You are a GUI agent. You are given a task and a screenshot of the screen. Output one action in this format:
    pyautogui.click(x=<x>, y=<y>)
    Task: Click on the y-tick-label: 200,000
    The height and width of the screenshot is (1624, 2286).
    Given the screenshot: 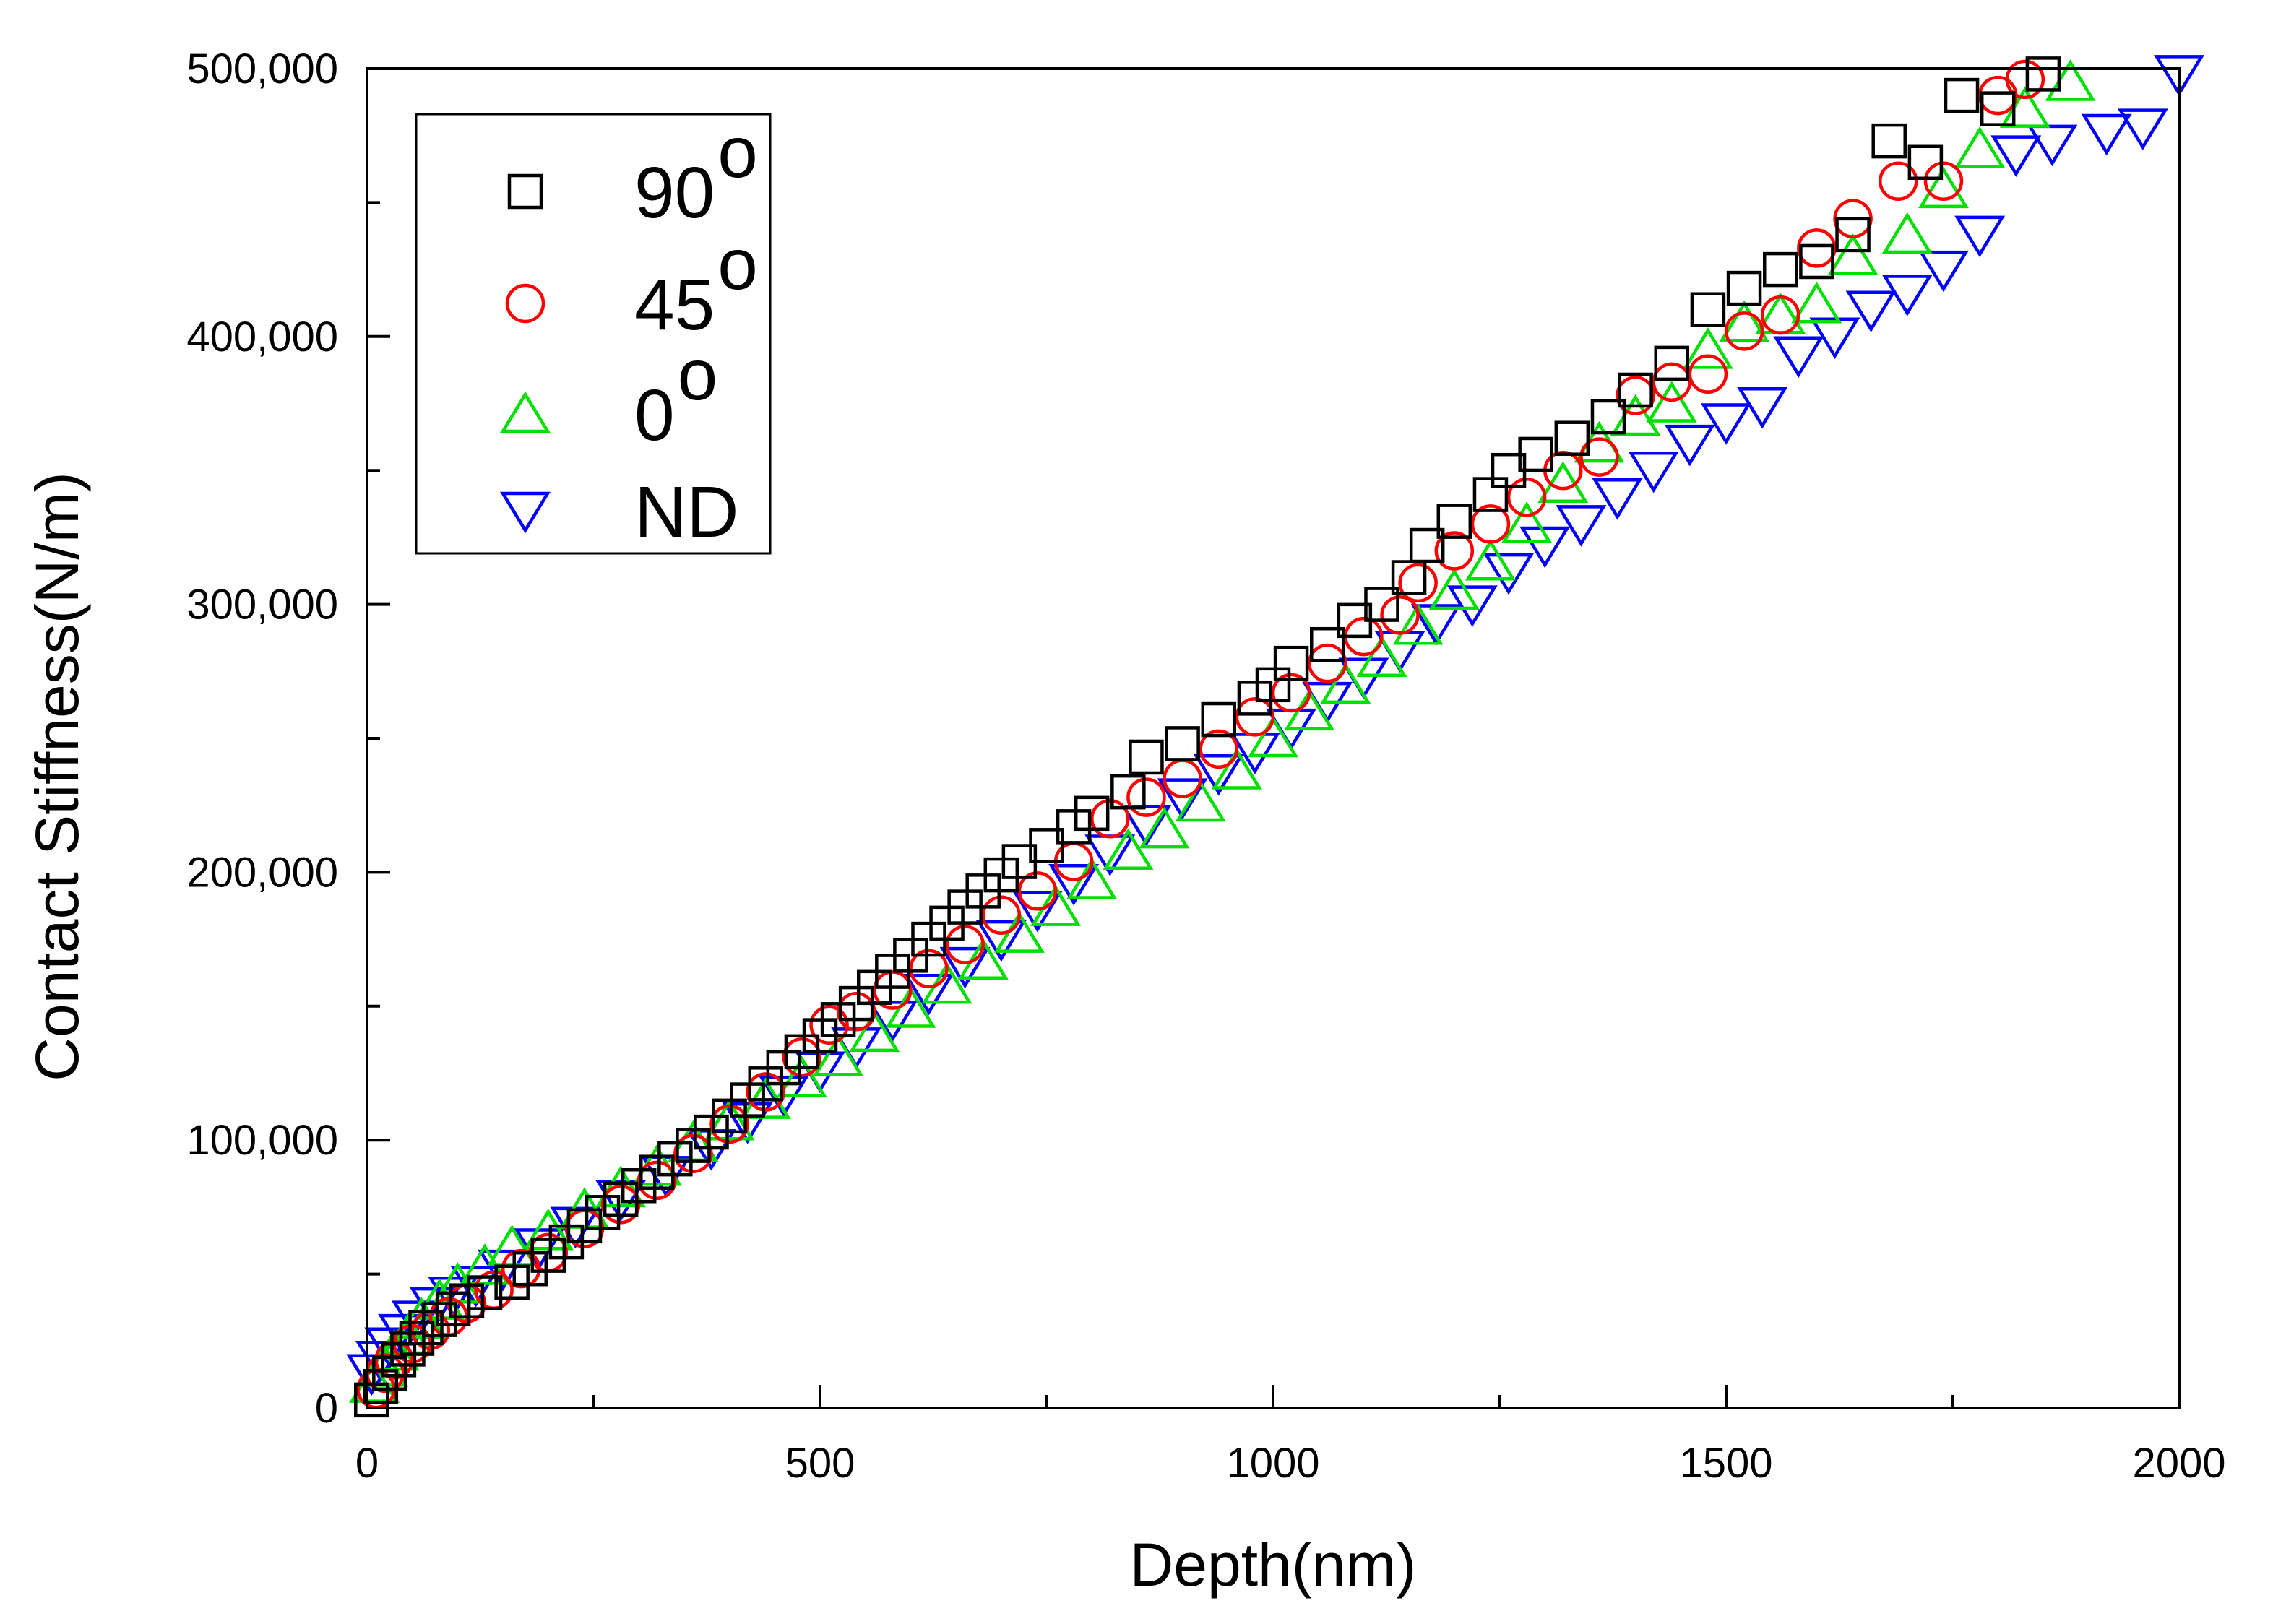 What is the action you would take?
    pyautogui.click(x=262, y=872)
    